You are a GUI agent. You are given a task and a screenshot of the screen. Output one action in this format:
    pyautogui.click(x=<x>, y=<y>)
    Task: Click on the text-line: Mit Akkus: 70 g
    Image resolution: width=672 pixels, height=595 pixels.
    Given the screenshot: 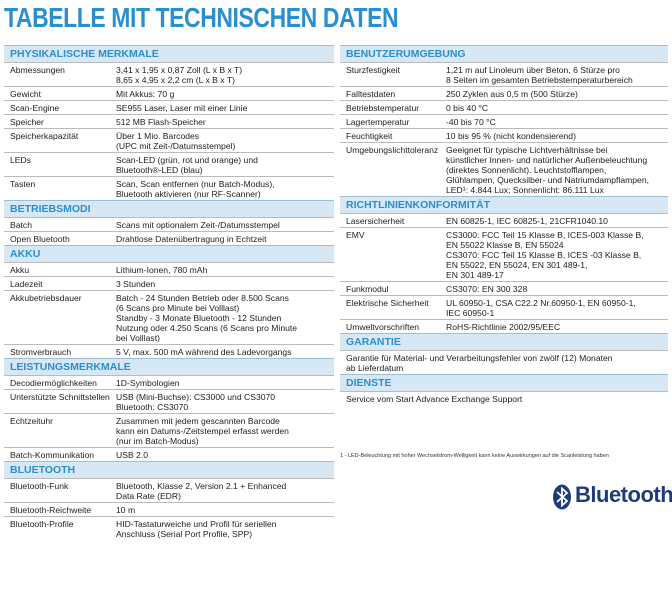 What is the action you would take?
    pyautogui.click(x=145, y=93)
    